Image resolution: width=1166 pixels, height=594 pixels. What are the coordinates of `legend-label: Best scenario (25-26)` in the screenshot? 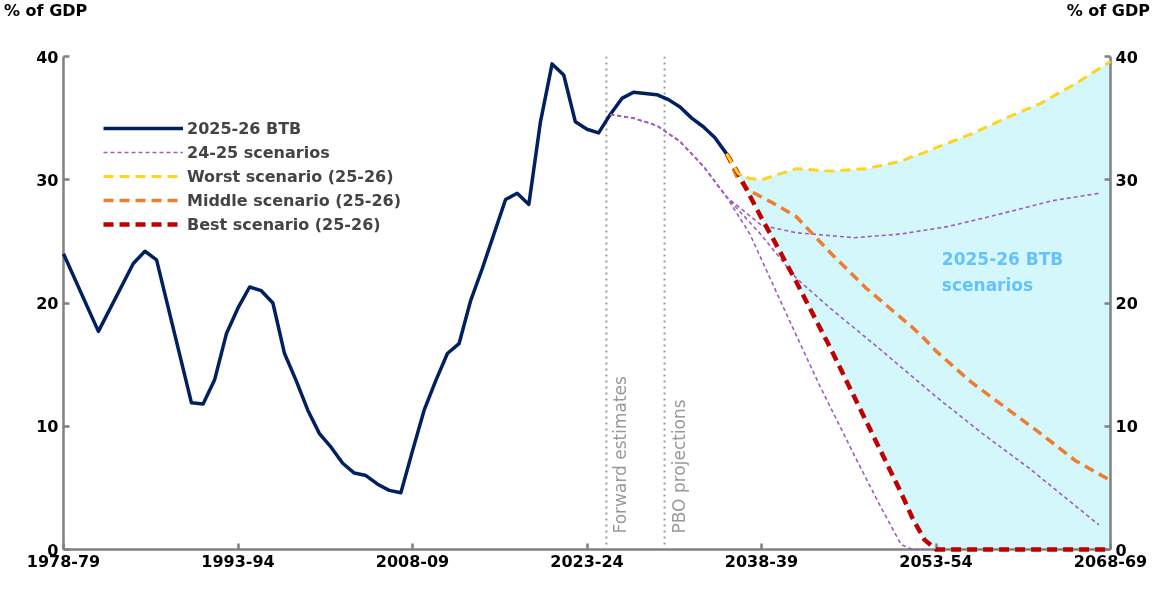 It's located at (284, 224).